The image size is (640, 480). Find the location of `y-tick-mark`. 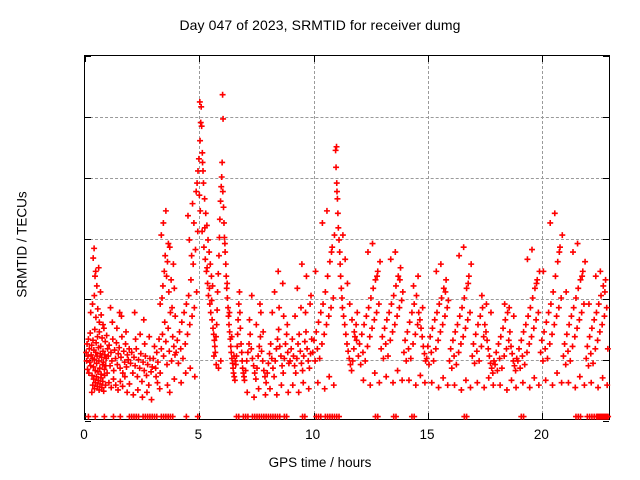

y-tick-mark is located at coordinates (88, 56).